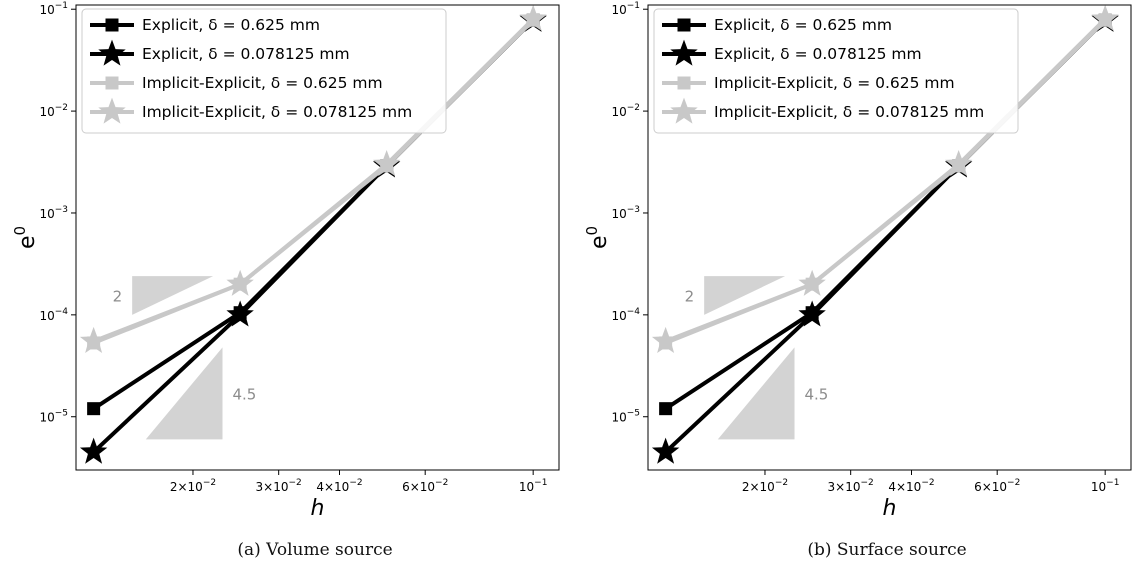  I want to click on caption-surface-source: (b) Surface source, so click(887, 550).